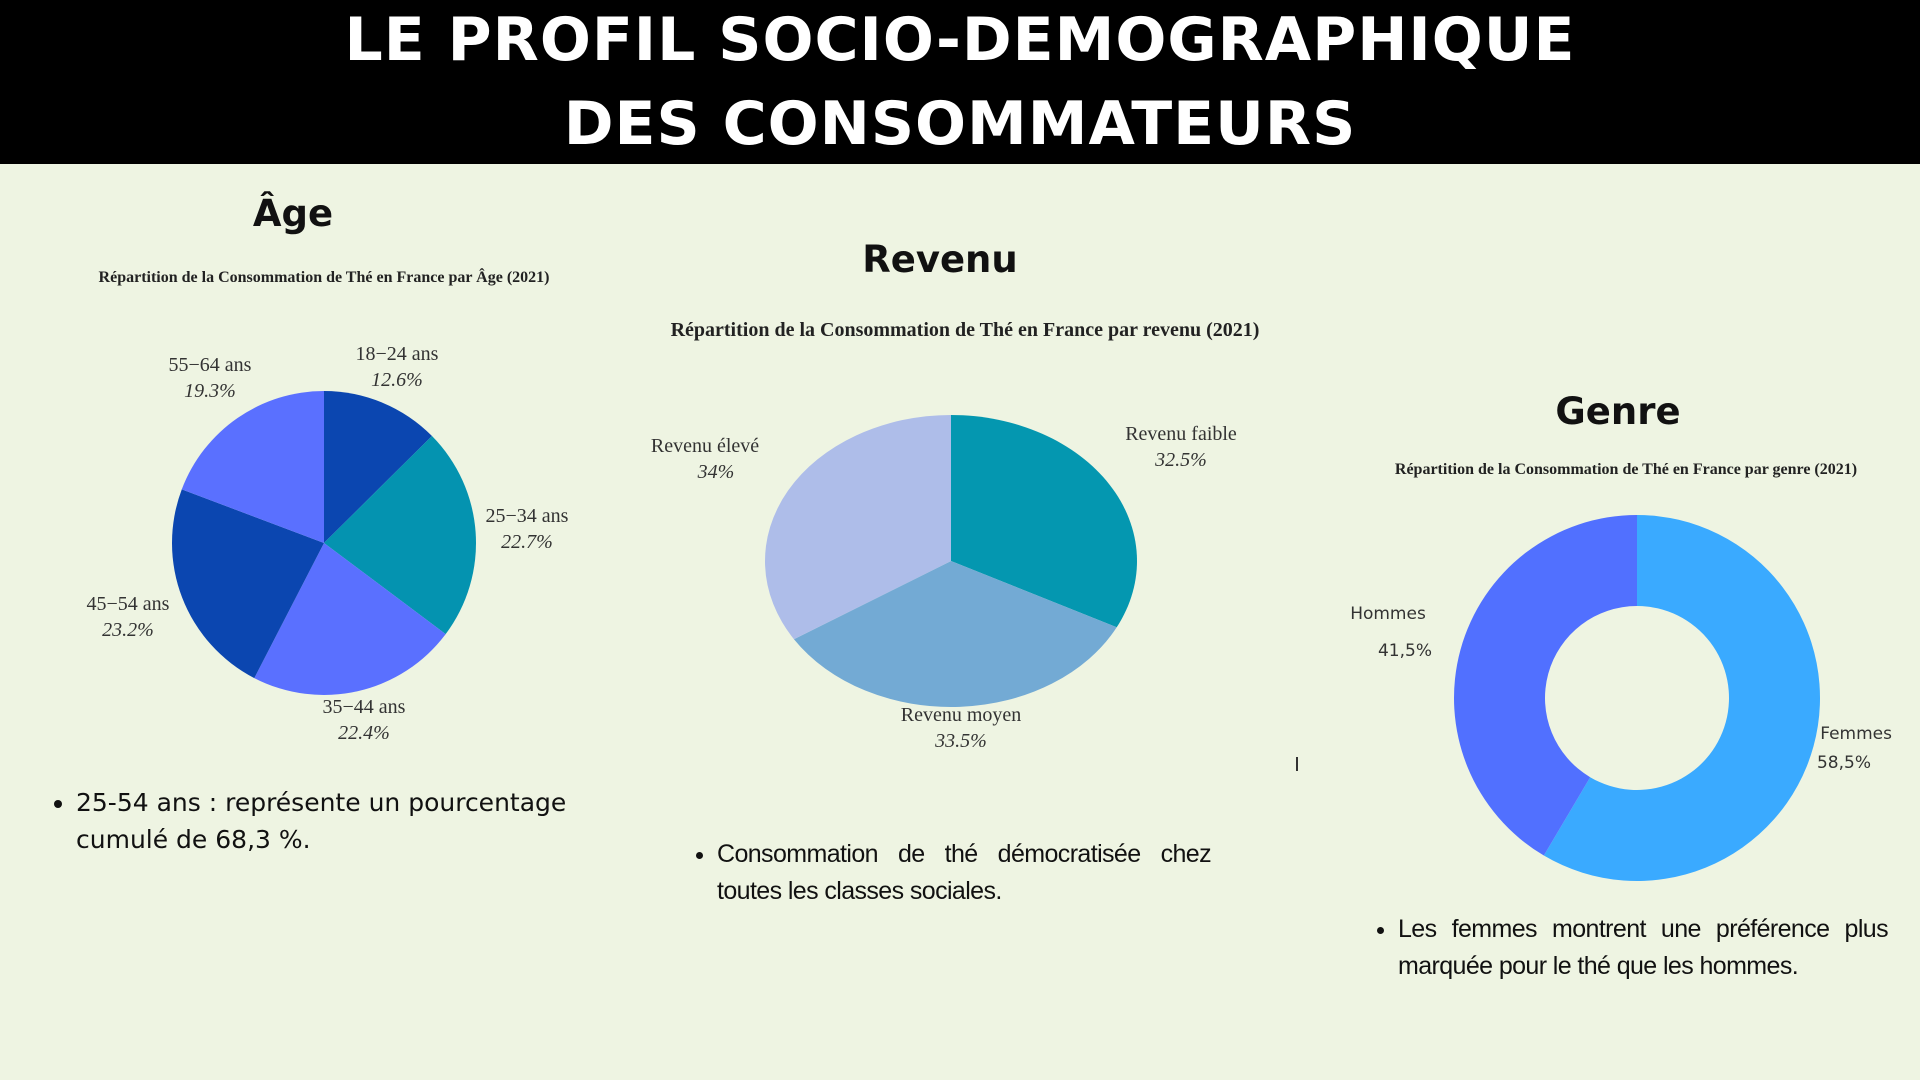 The width and height of the screenshot is (1920, 1080). I want to click on slice-hommes, so click(1545, 685).